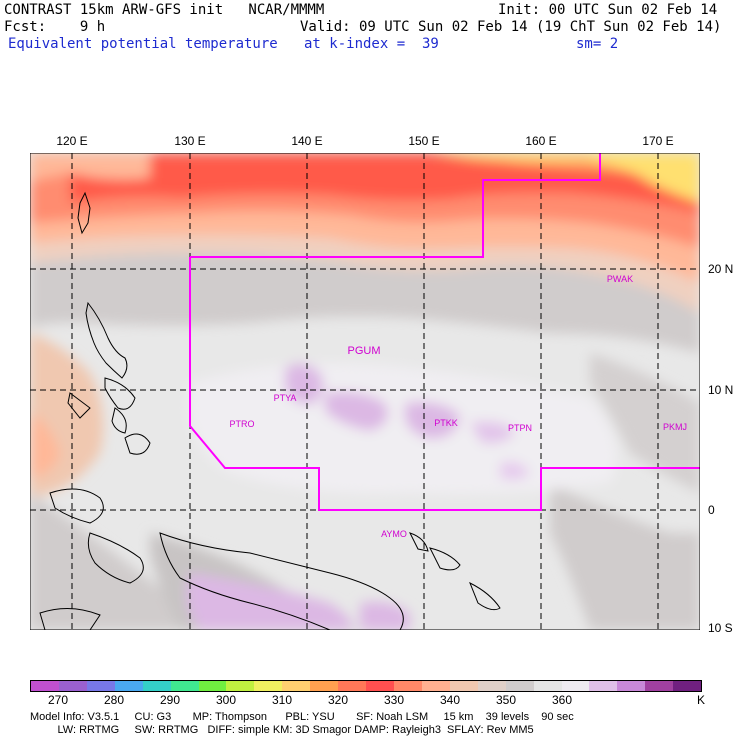 This screenshot has height=740, width=740. What do you see at coordinates (450, 700) in the screenshot?
I see `colorbar-tick-label: 340` at bounding box center [450, 700].